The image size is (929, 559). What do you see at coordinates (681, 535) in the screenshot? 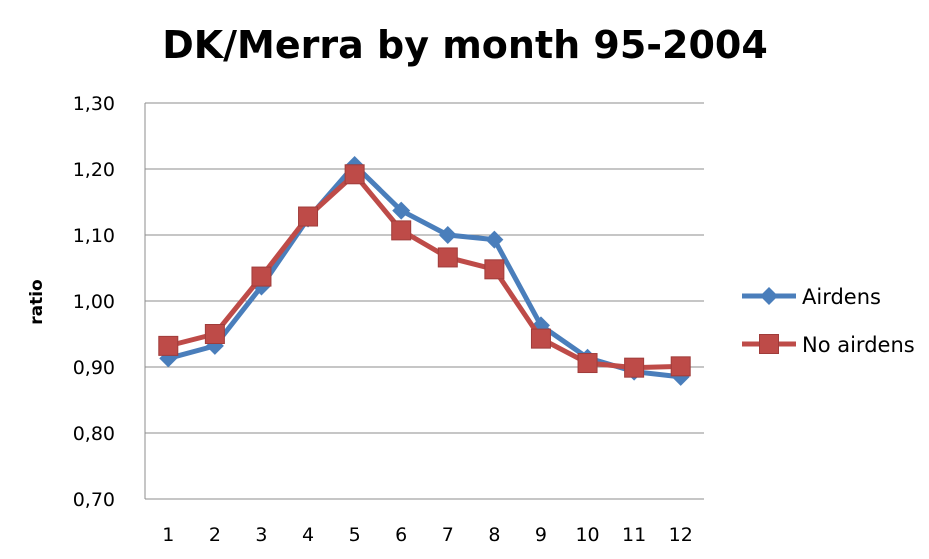
I see `x-tick-label: 12` at bounding box center [681, 535].